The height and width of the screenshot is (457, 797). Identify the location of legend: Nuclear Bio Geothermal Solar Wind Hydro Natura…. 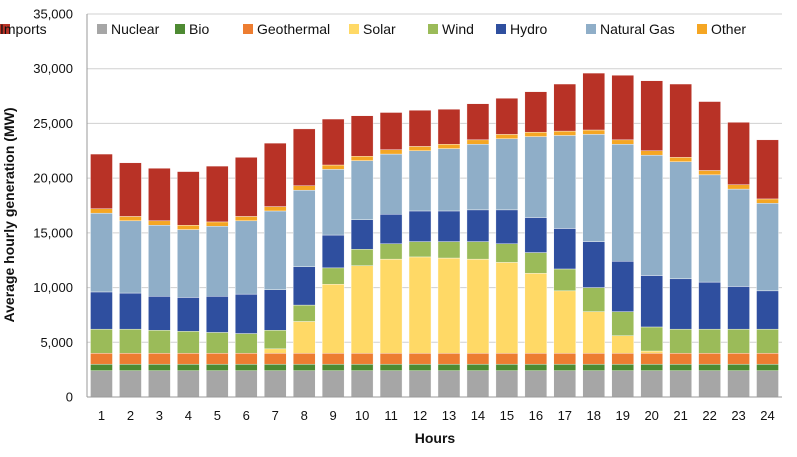
(373, 29).